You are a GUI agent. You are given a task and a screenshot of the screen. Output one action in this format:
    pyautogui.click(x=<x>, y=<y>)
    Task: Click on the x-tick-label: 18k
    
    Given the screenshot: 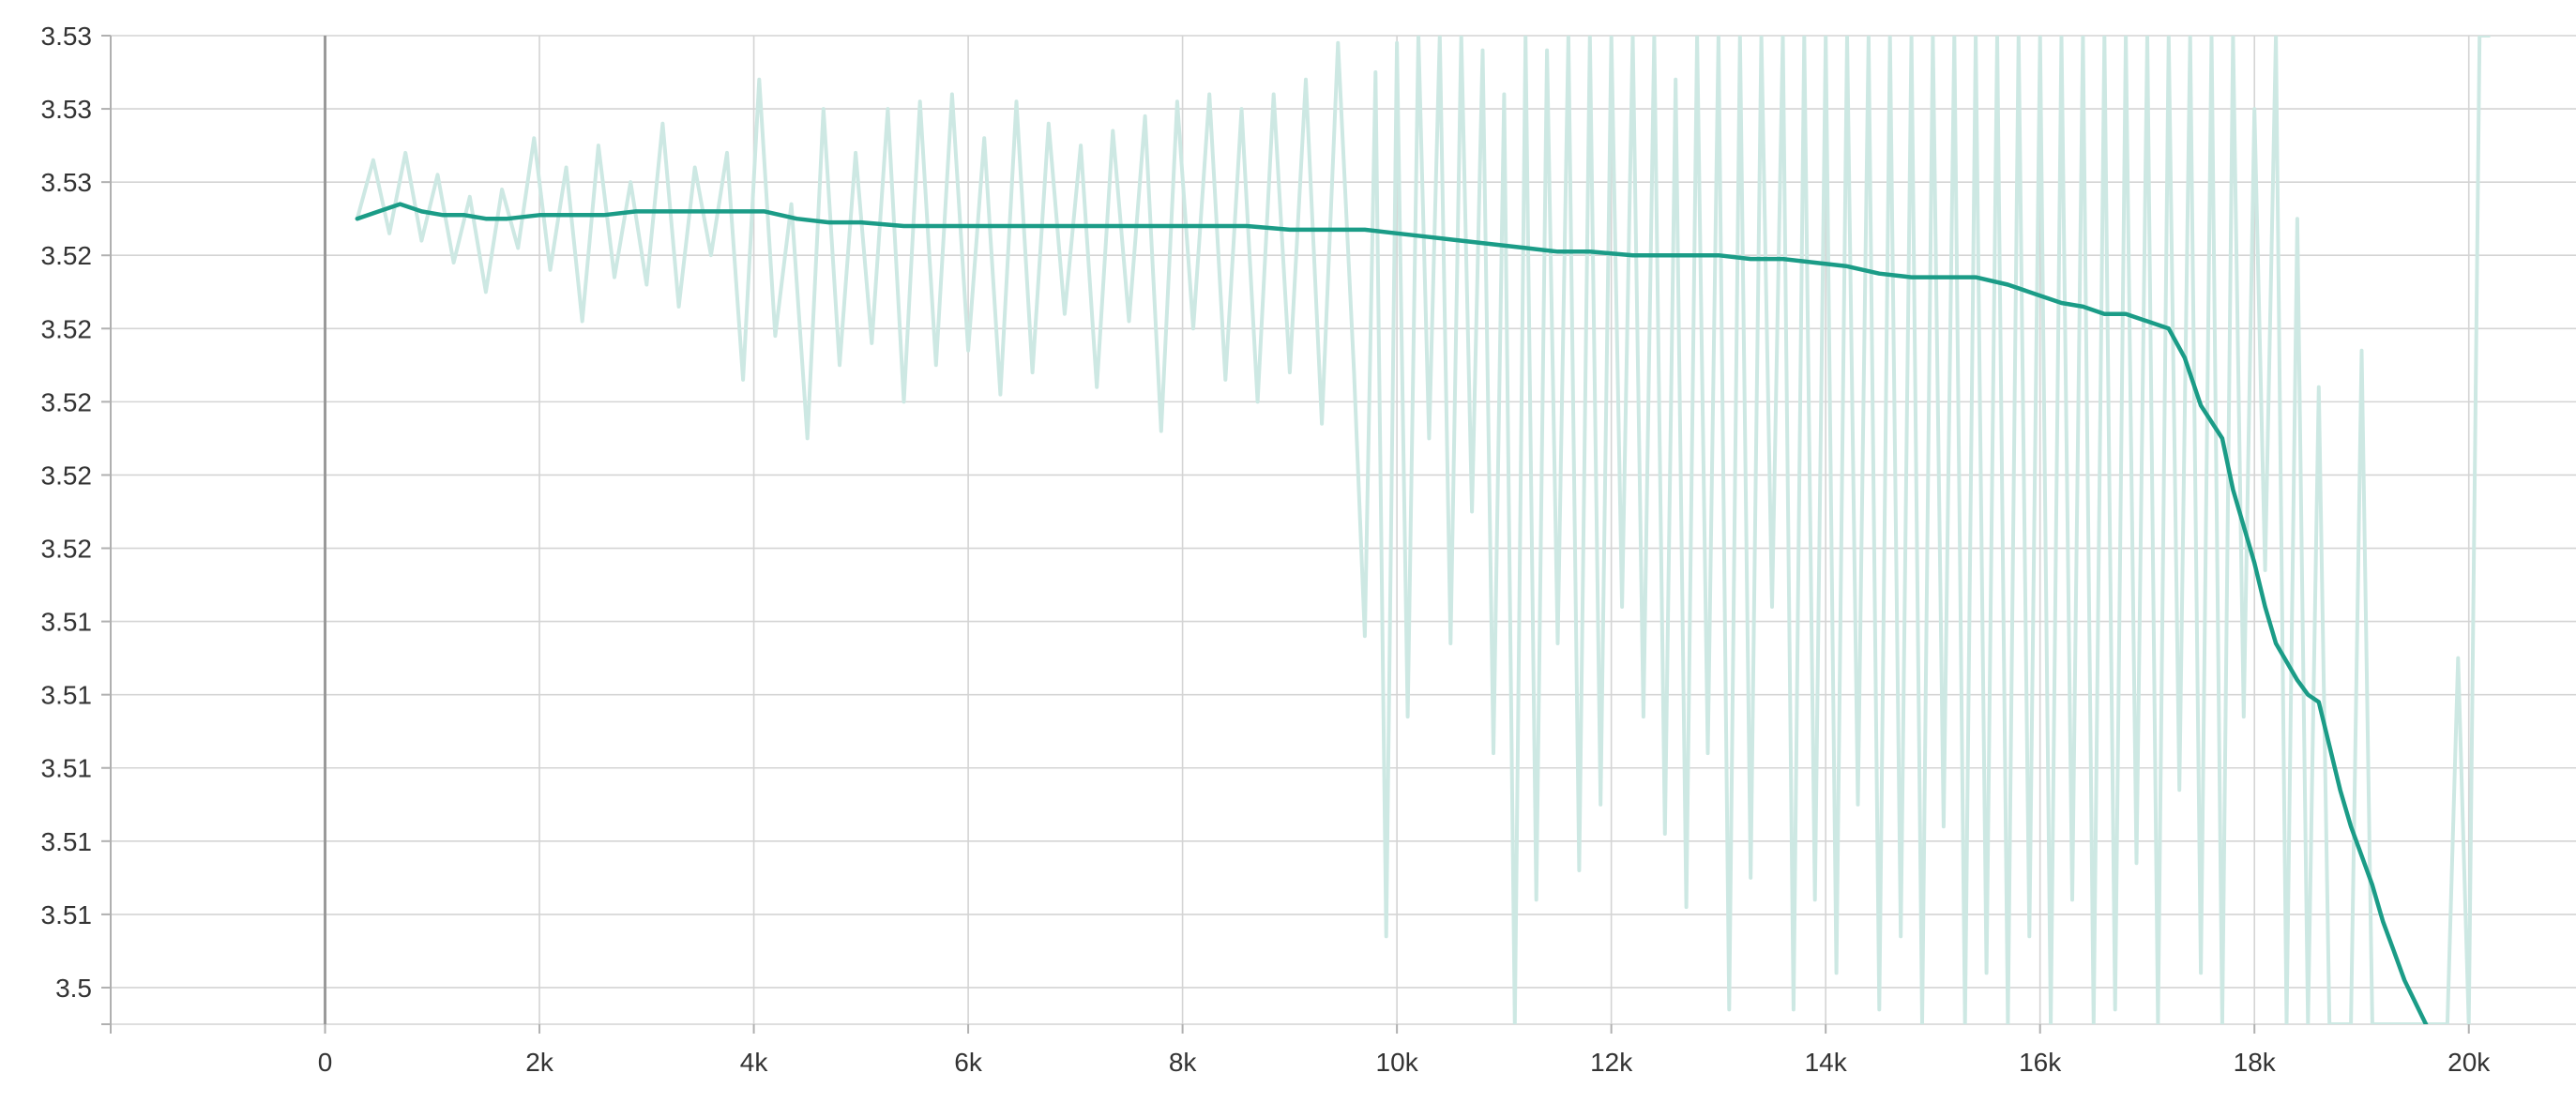 What is the action you would take?
    pyautogui.click(x=2255, y=1062)
    